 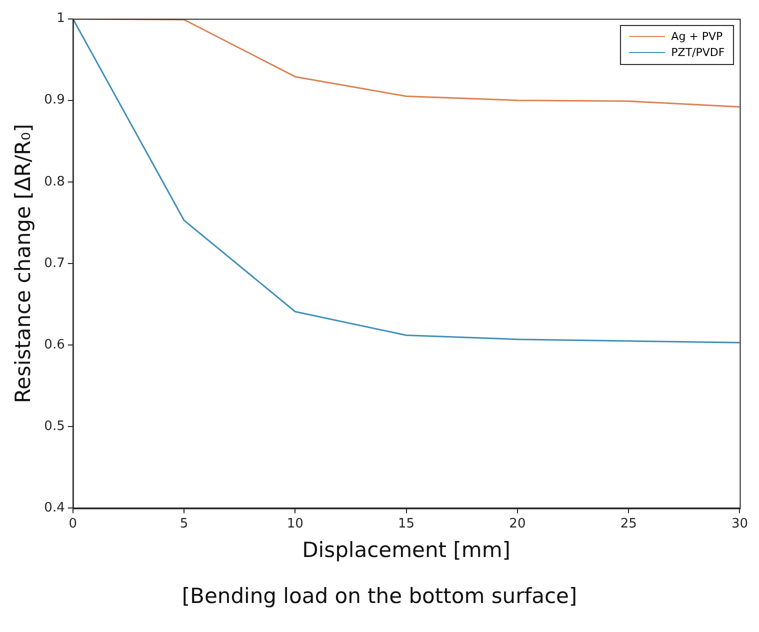 I want to click on y-tick-label: 0.9, so click(x=54, y=100).